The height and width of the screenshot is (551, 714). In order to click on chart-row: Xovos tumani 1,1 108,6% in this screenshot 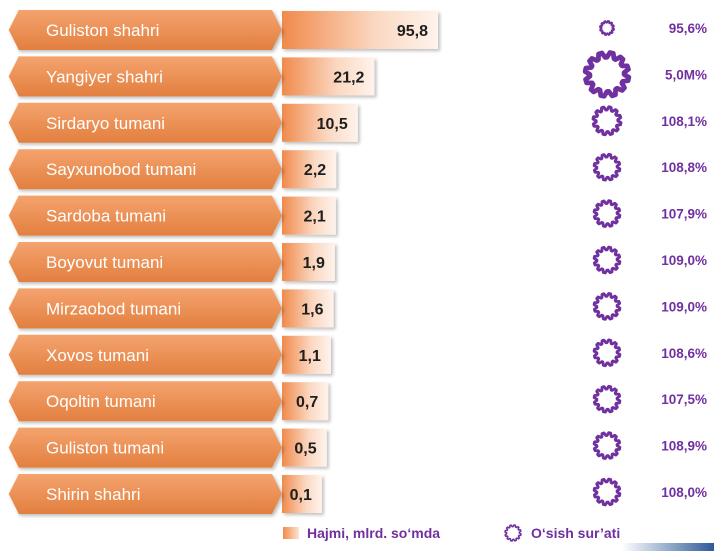, I will do `click(357, 355)`.